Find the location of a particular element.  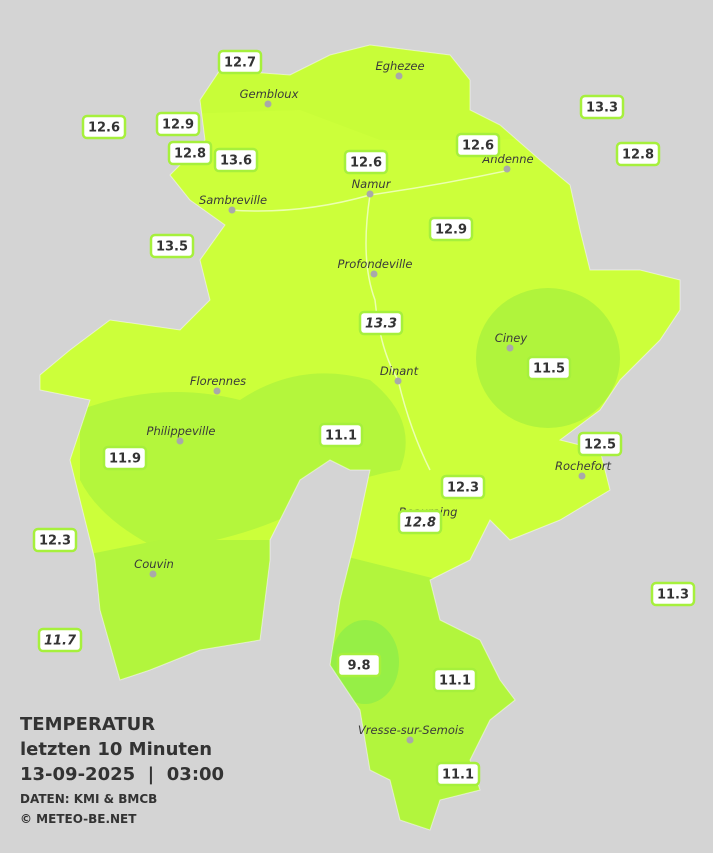

station-value: 13.6 is located at coordinates (236, 161).